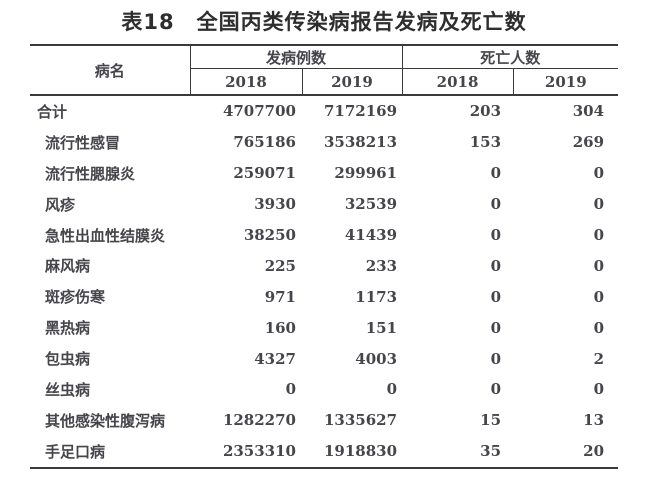 This screenshot has width=648, height=483. Describe the element at coordinates (324, 265) in the screenshot. I see `table-row: 麻风病 225 233 0 0` at that location.